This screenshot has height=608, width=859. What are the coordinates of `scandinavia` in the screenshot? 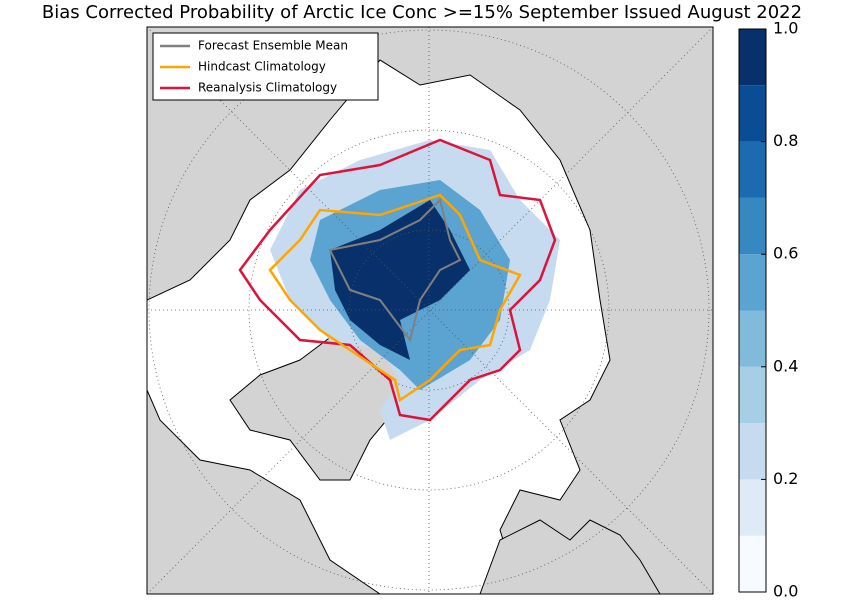 It's located at (570, 556).